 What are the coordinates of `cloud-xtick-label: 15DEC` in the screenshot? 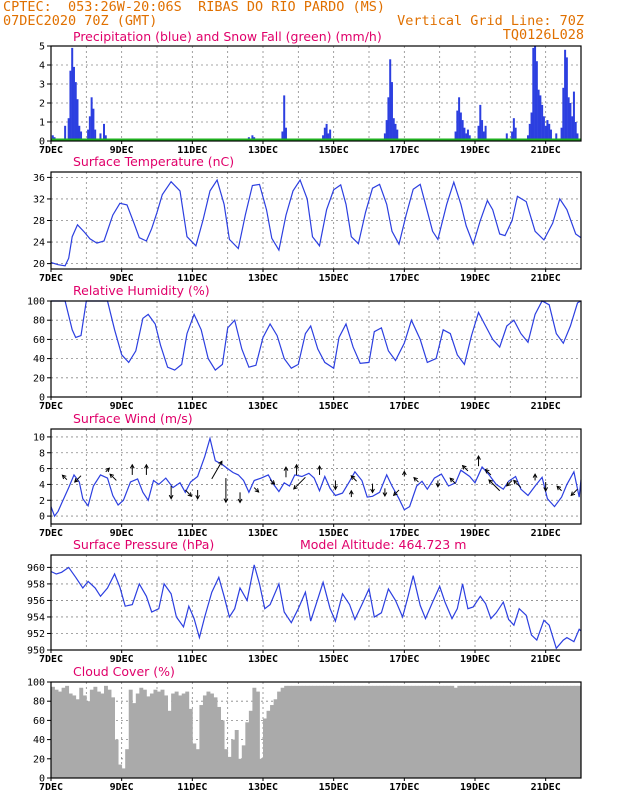 It's located at (334, 787).